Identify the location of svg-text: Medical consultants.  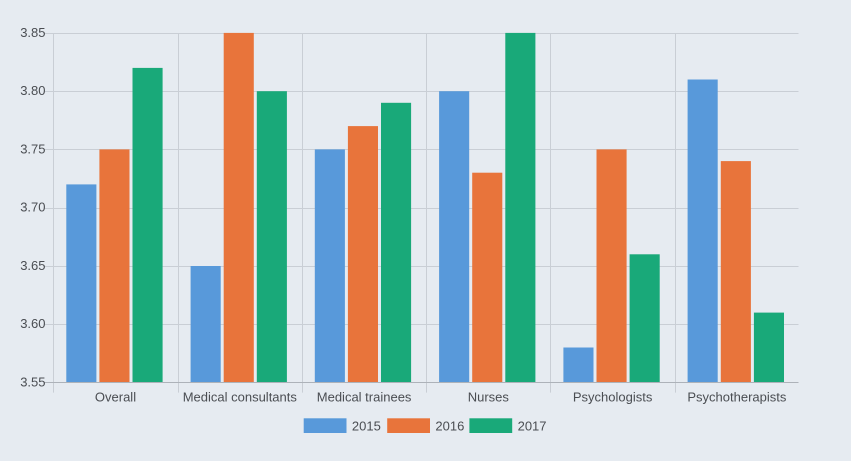
(240, 397).